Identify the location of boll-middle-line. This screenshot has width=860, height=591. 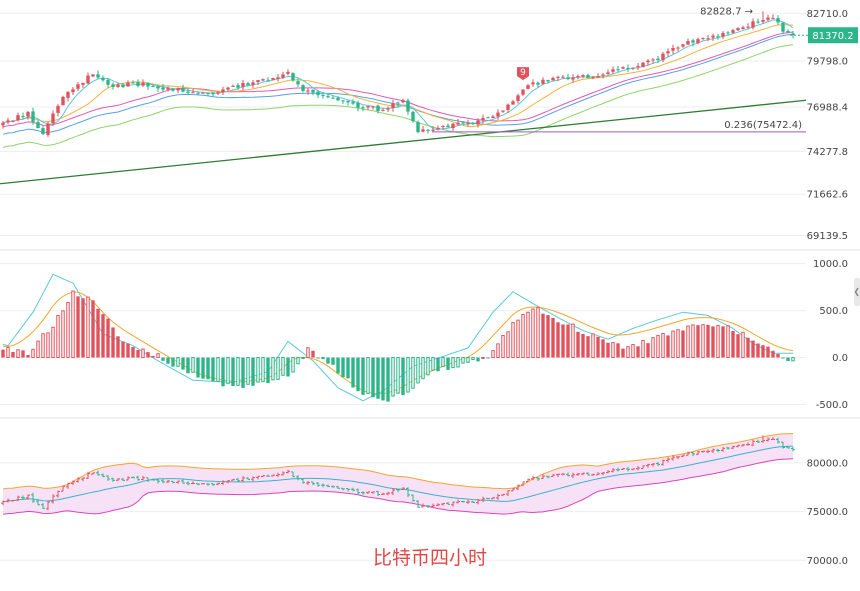
(398, 474).